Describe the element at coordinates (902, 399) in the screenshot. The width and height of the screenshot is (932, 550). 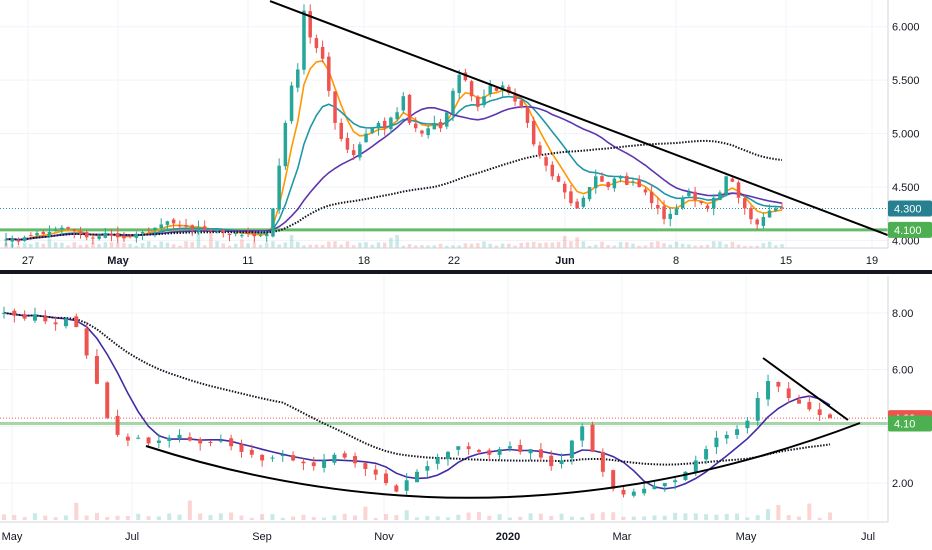
I see `bottom-y-ticks: 8.006.004.002.00` at that location.